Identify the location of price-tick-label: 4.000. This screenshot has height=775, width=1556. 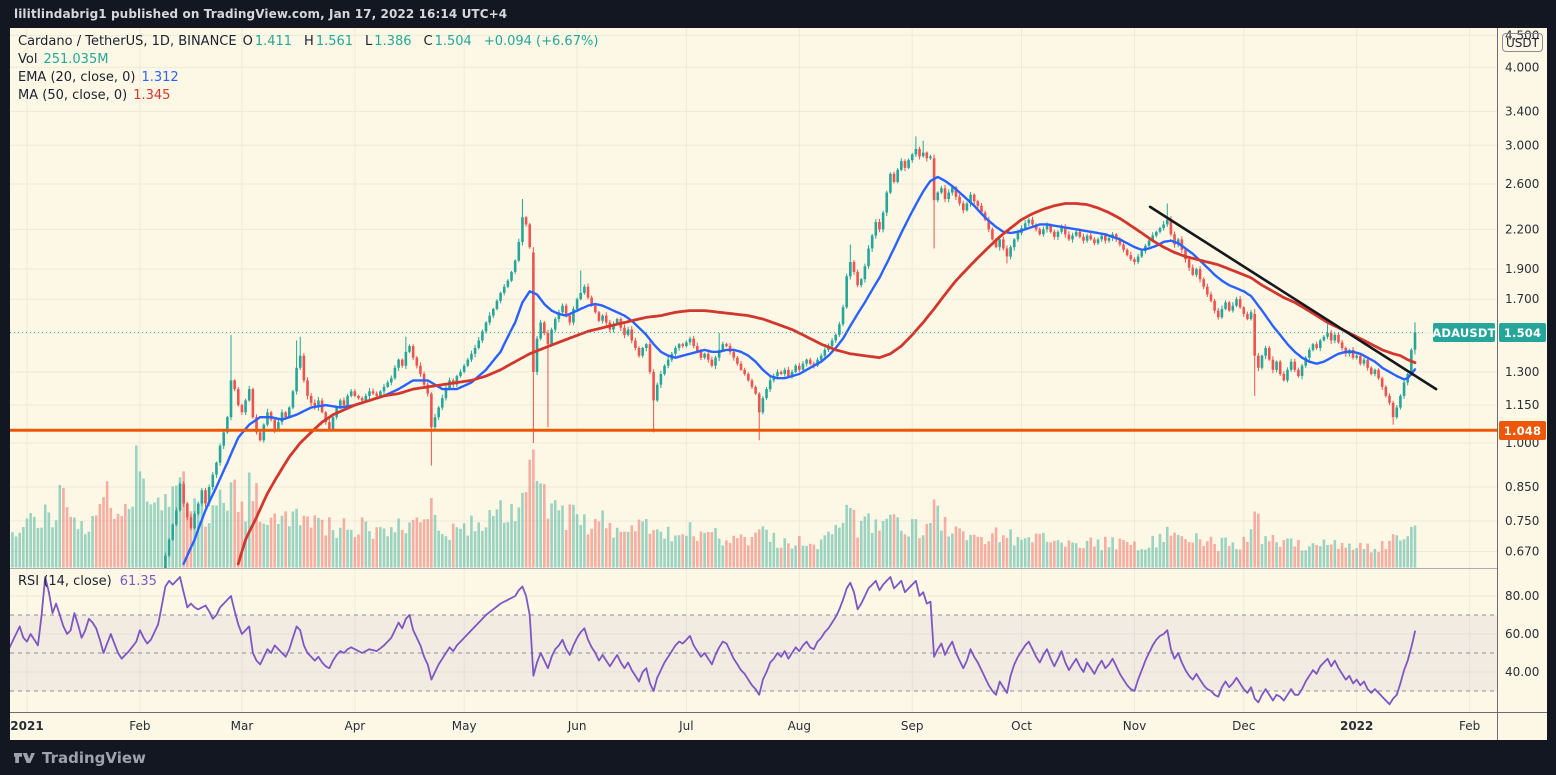
(1522, 67).